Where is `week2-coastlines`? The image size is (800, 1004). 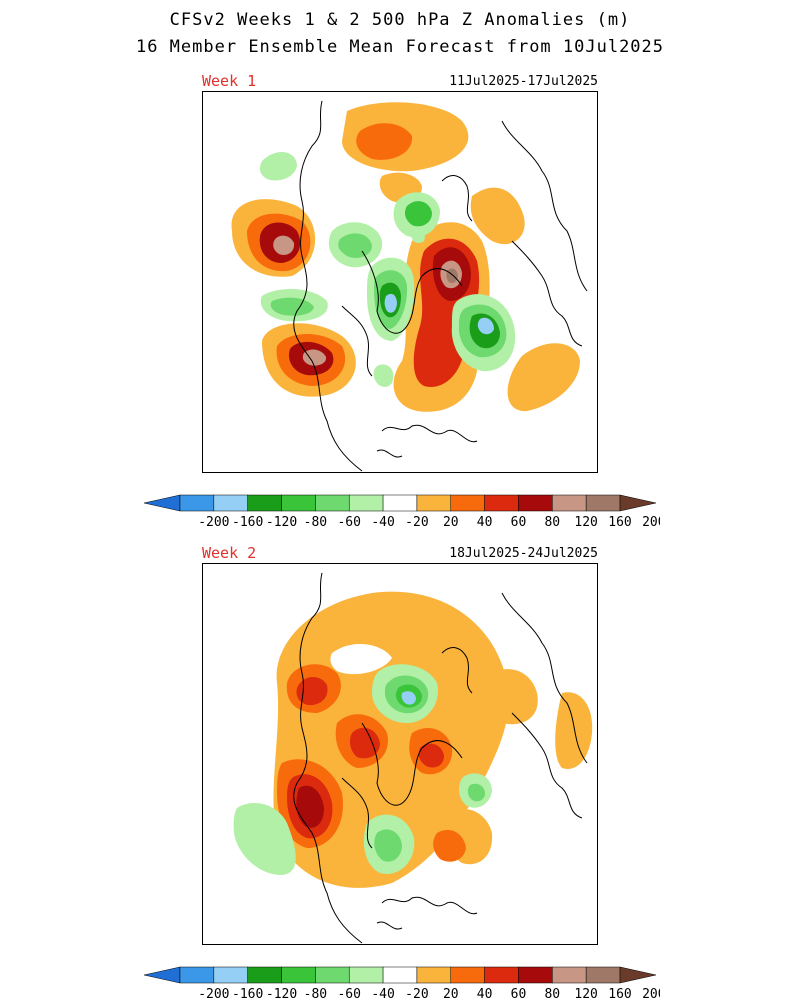
week2-coastlines is located at coordinates (440, 758).